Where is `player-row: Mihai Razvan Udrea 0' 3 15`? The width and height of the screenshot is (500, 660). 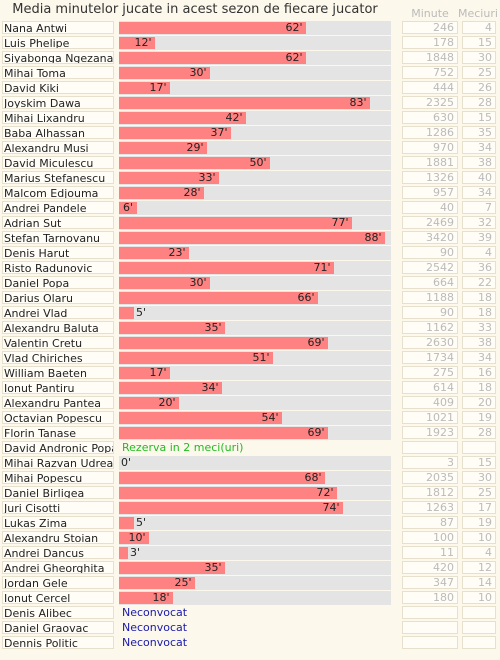
player-row: Mihai Razvan Udrea 0' 3 15 is located at coordinates (250, 463).